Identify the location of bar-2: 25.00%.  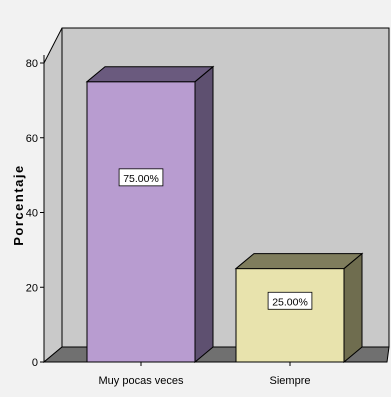
(299, 308).